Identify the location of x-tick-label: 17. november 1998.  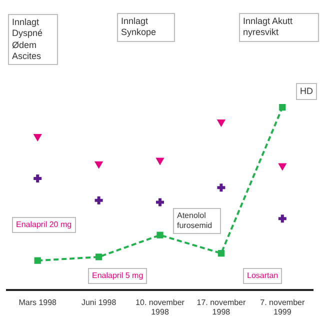
(221, 307).